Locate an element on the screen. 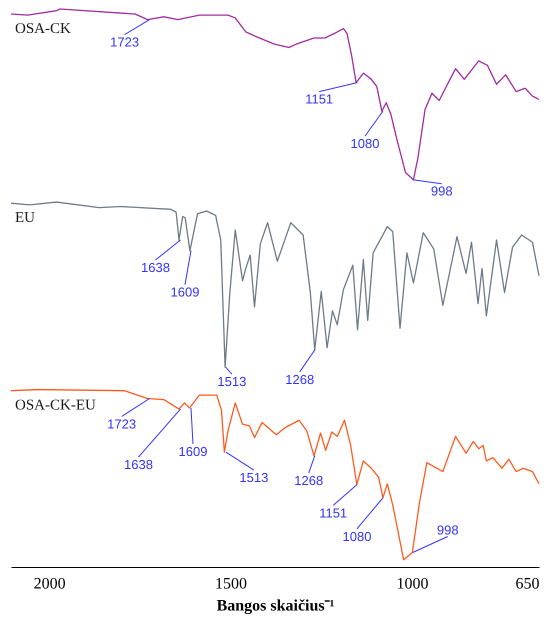 The height and width of the screenshot is (617, 553). x-tick-label: 650 is located at coordinates (528, 584).